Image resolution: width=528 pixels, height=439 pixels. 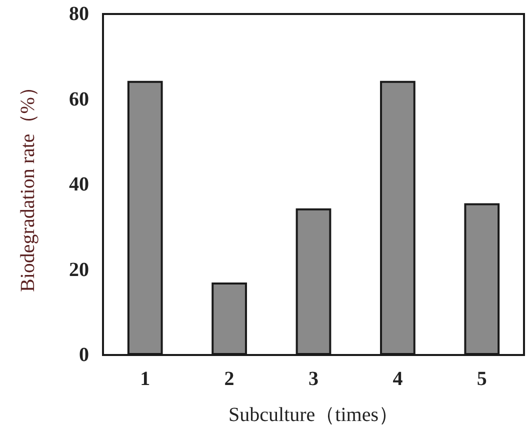 What do you see at coordinates (313, 379) in the screenshot?
I see `x-tick-label: 3` at bounding box center [313, 379].